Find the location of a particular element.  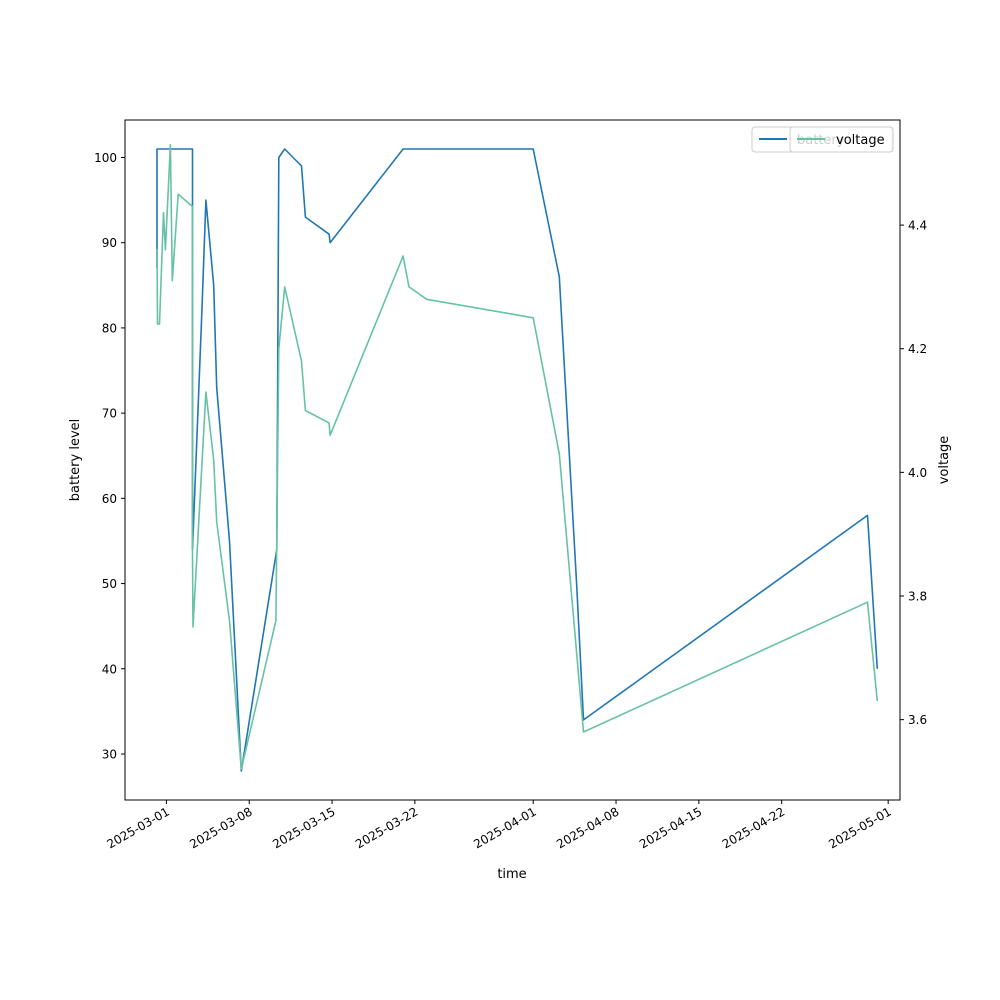

x-tick-label: 2025-03-15 is located at coordinates (303, 827).